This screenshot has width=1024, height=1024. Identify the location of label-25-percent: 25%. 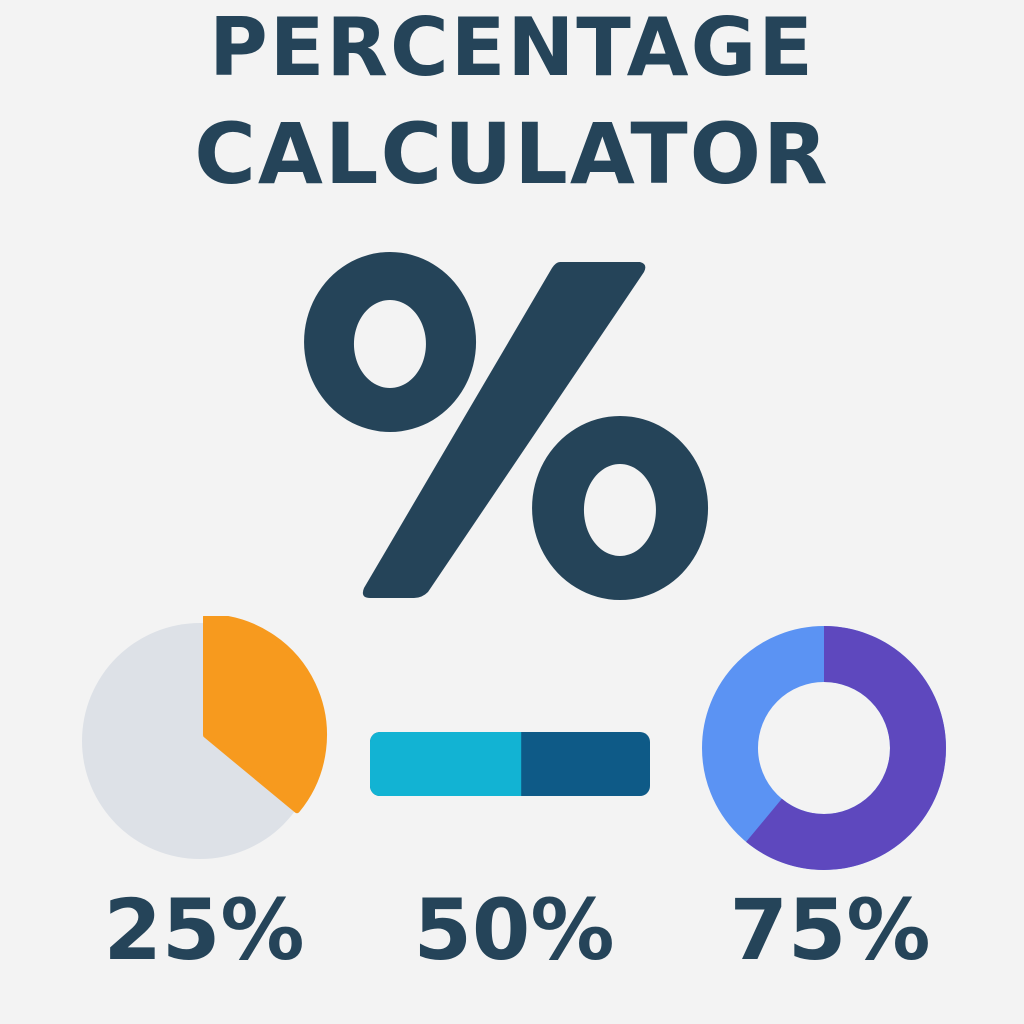
(204, 930).